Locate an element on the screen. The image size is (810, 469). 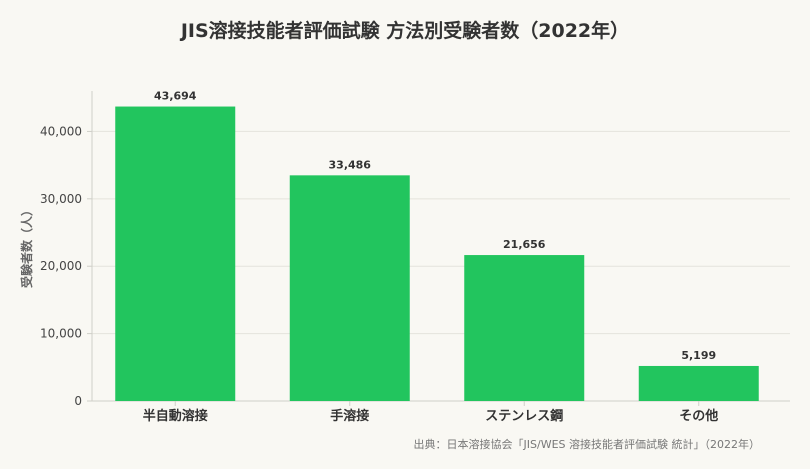
y-tick-label: 10,000 is located at coordinates (61, 334).